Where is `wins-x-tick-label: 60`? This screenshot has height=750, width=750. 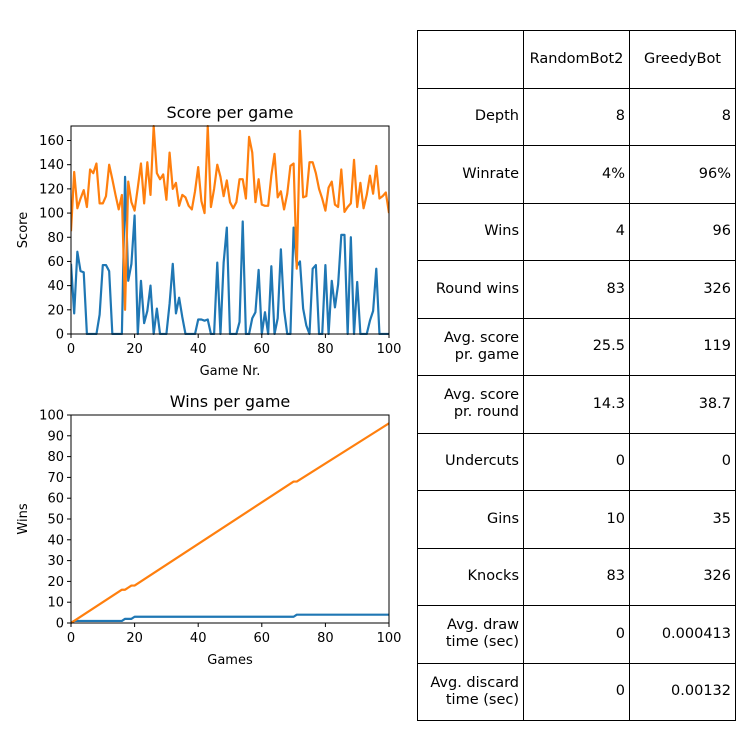 wins-x-tick-label: 60 is located at coordinates (262, 638).